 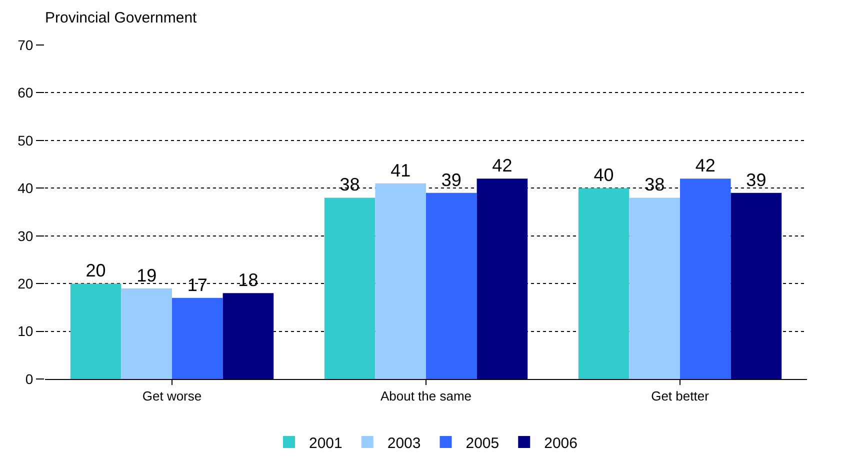 I want to click on x-tick-label: Get worse, so click(x=172, y=396).